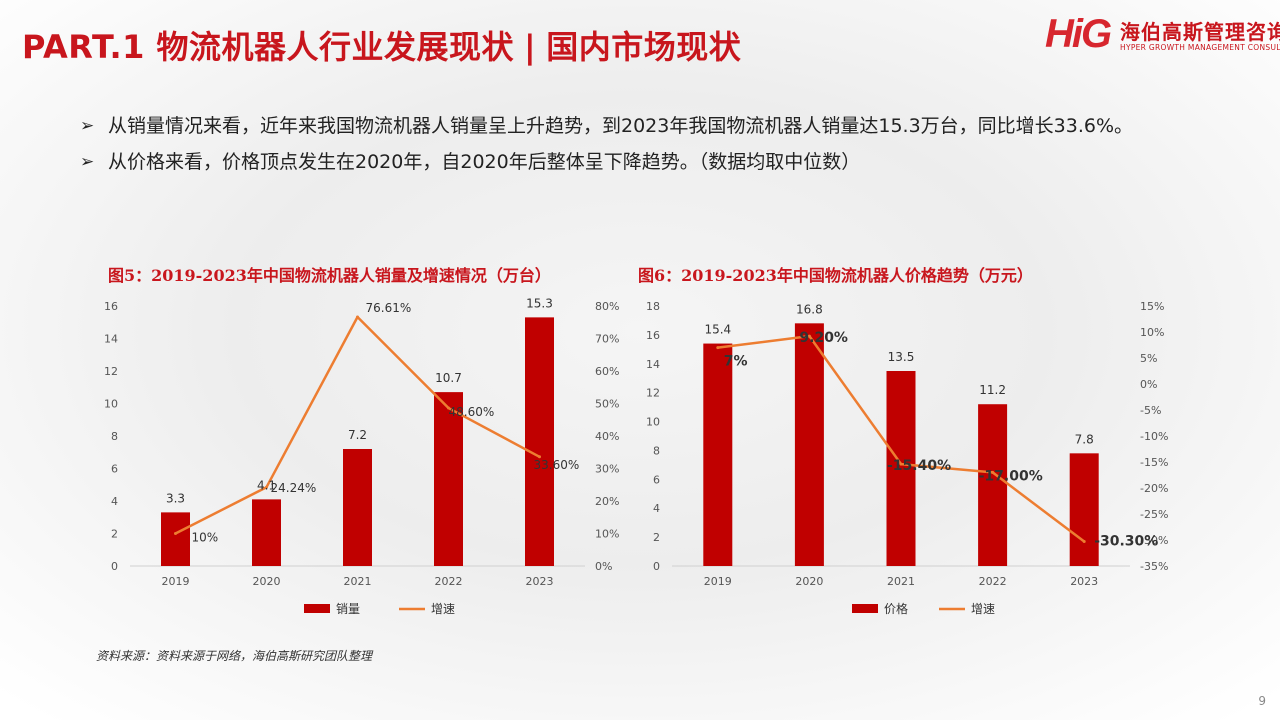  Describe the element at coordinates (736, 362) in the screenshot. I see `growth-data-label: 7%` at that location.